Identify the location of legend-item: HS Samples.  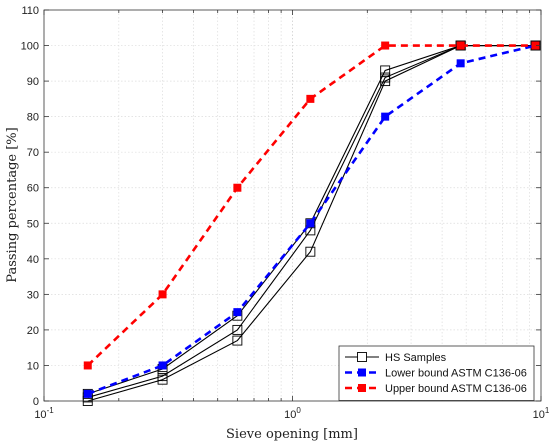
(396, 358).